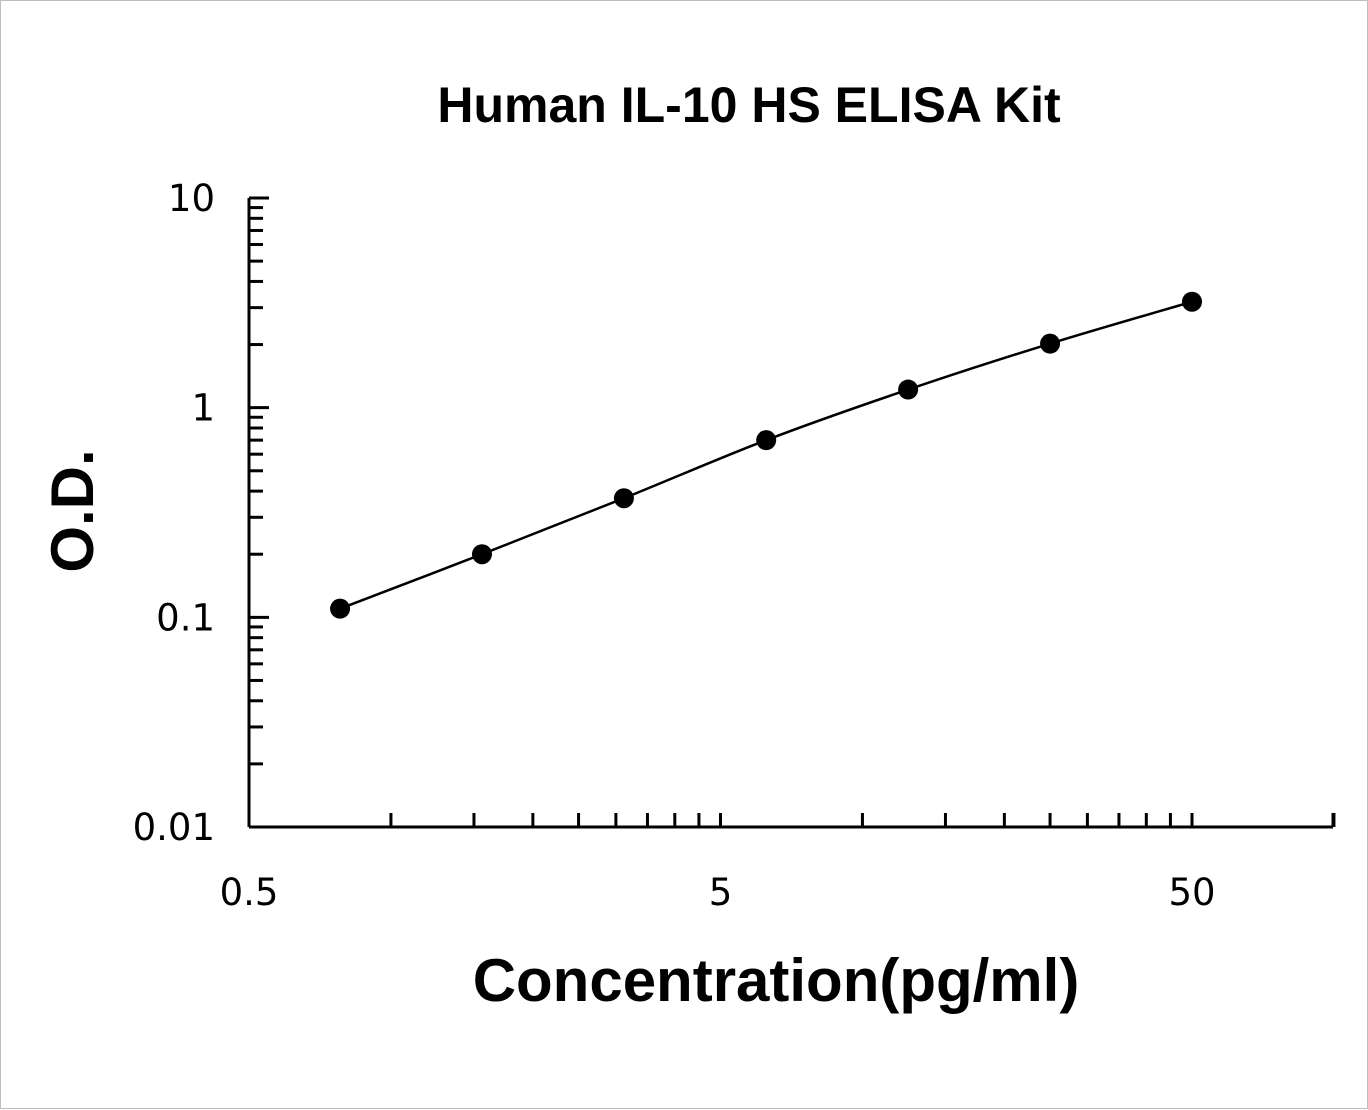 The image size is (1368, 1110). I want to click on x-tick-label: 5, so click(721, 892).